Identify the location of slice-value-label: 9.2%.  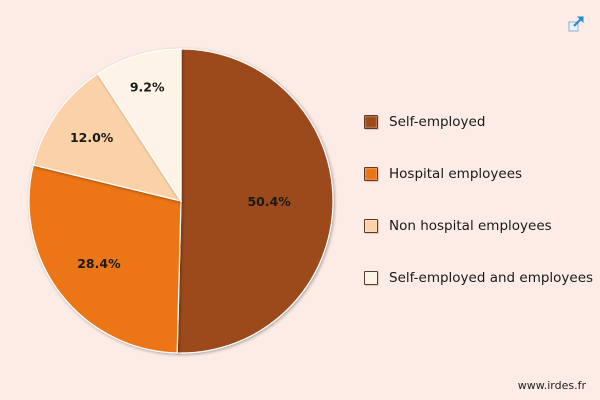
(147, 86).